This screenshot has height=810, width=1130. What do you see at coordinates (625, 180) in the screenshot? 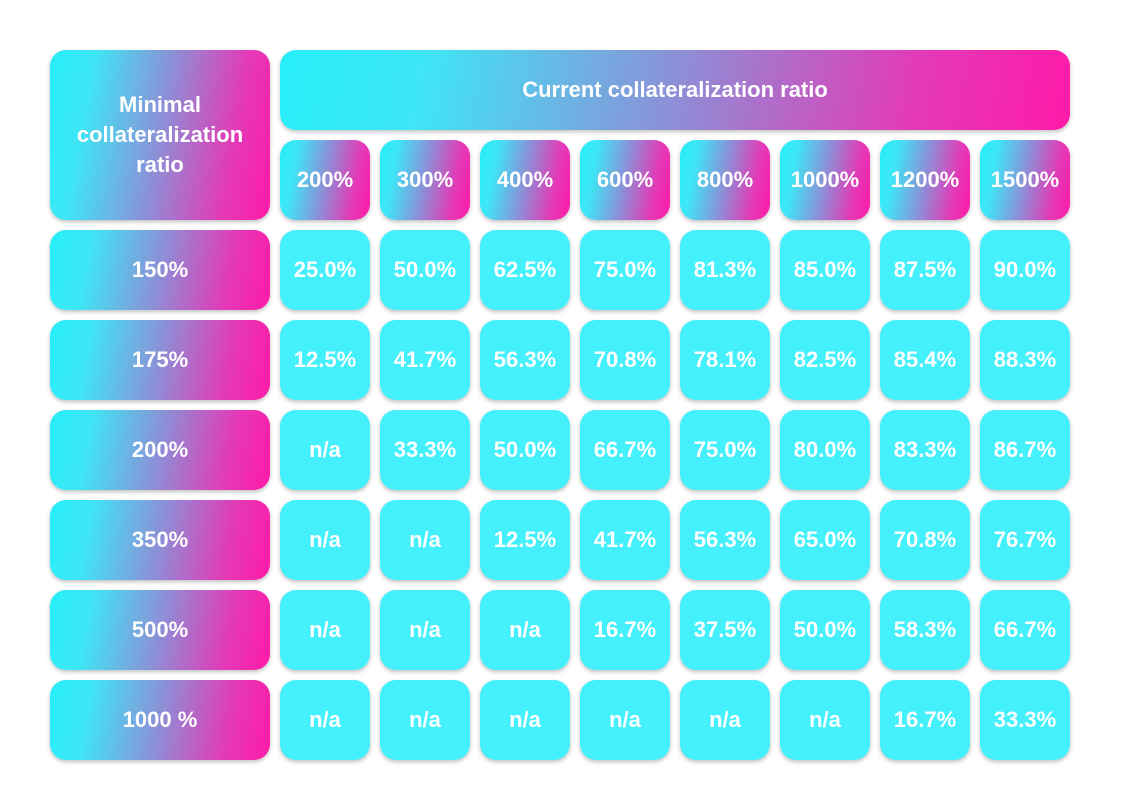
I see `column-header: 600%` at bounding box center [625, 180].